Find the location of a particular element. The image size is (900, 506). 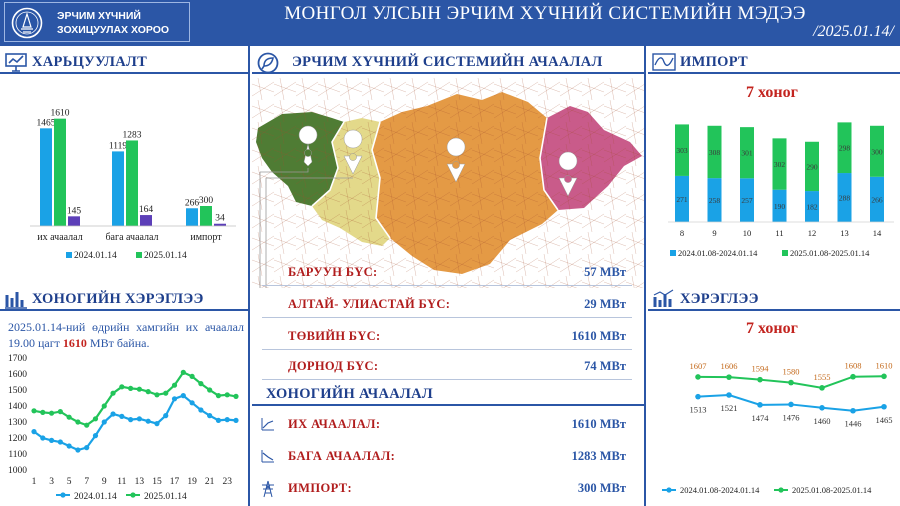

daily-x-tick-label: 23 is located at coordinates (227, 482).